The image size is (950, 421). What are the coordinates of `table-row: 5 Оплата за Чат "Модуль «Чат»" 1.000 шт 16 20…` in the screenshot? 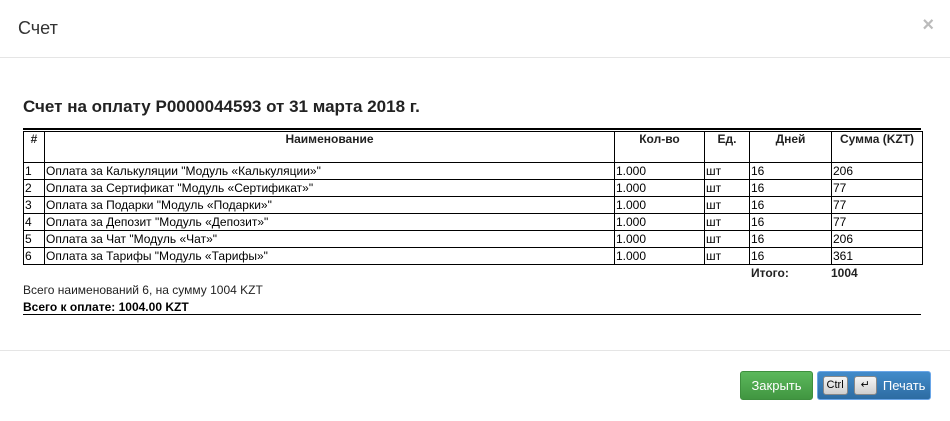 It's located at (473, 239).